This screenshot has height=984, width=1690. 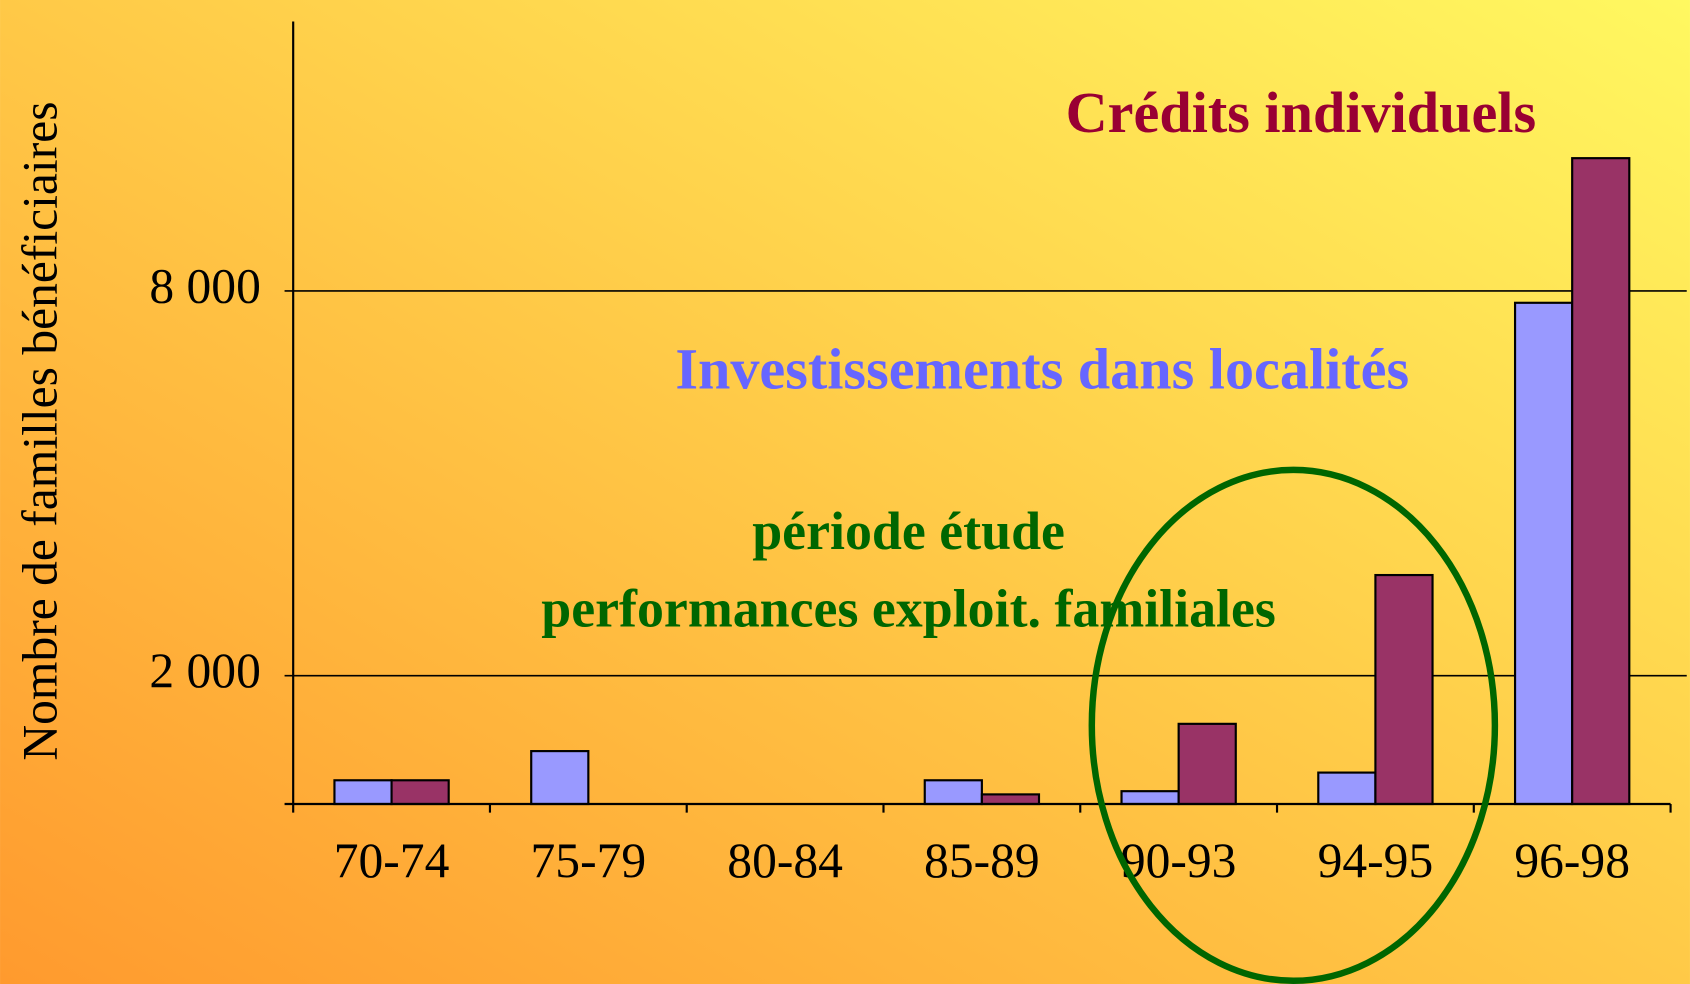 I want to click on annotation: période étude, so click(x=908, y=531).